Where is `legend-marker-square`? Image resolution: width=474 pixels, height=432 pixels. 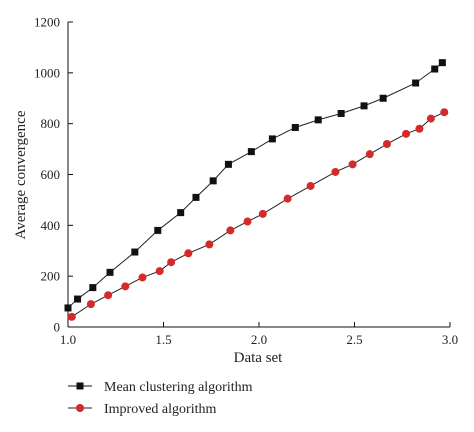 legend-marker-square is located at coordinates (80, 386).